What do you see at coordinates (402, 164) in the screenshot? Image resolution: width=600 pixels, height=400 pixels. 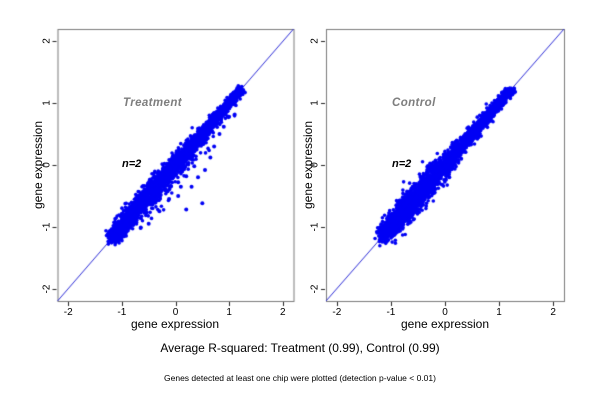 I see `annotation-n-right: n=2` at bounding box center [402, 164].